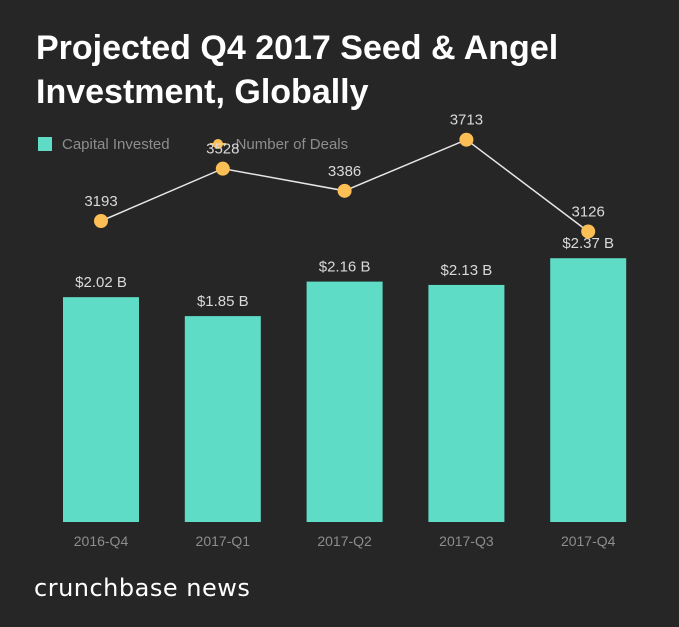 The height and width of the screenshot is (627, 679). I want to click on legend-label-number-of-deals: Number of Deals, so click(292, 144).